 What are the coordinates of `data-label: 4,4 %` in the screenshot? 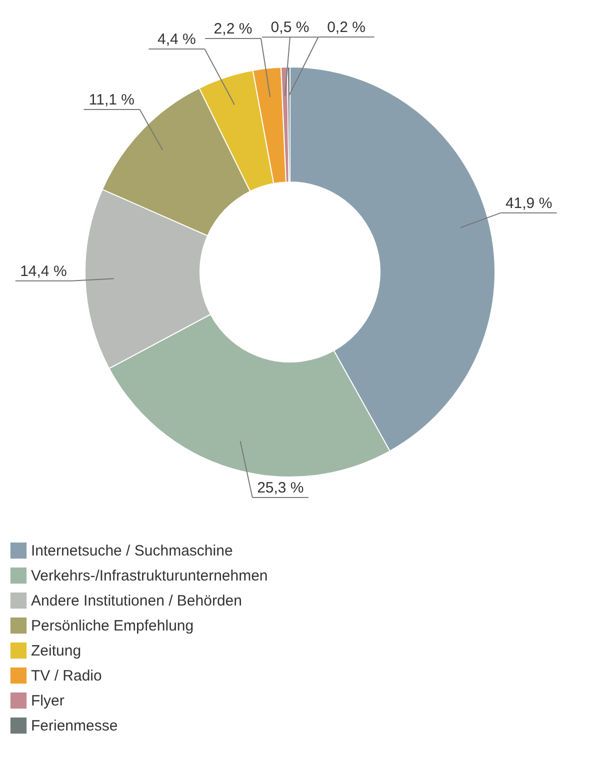 It's located at (177, 39).